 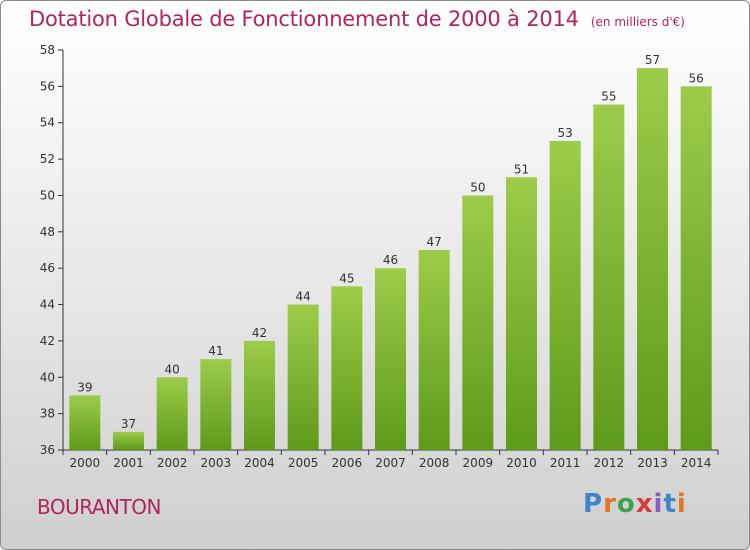 What do you see at coordinates (303, 297) in the screenshot?
I see `bar-value-label: 44` at bounding box center [303, 297].